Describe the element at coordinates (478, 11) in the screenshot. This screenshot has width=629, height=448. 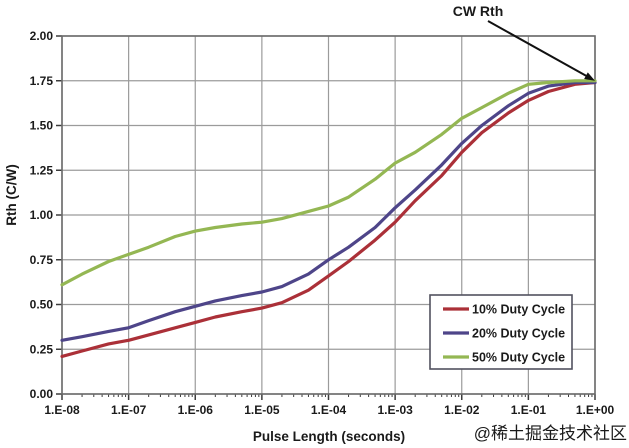
I see `cw-rth-annotation-label: CW Rth` at that location.